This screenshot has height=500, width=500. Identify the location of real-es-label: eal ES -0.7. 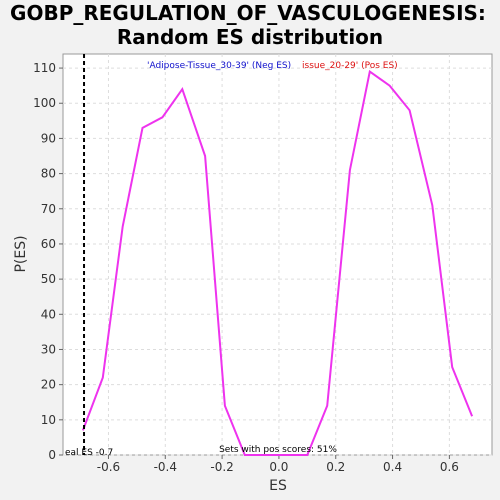
(89, 453).